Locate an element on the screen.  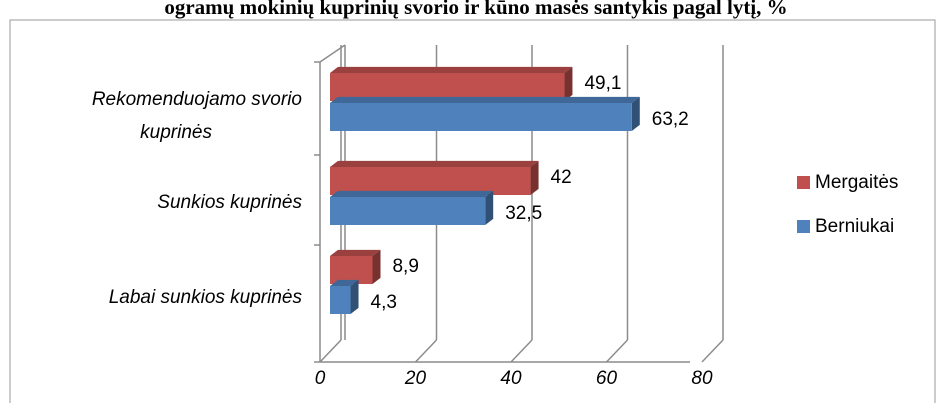
data-label-Berniukai-1: 32,5 is located at coordinates (523, 213).